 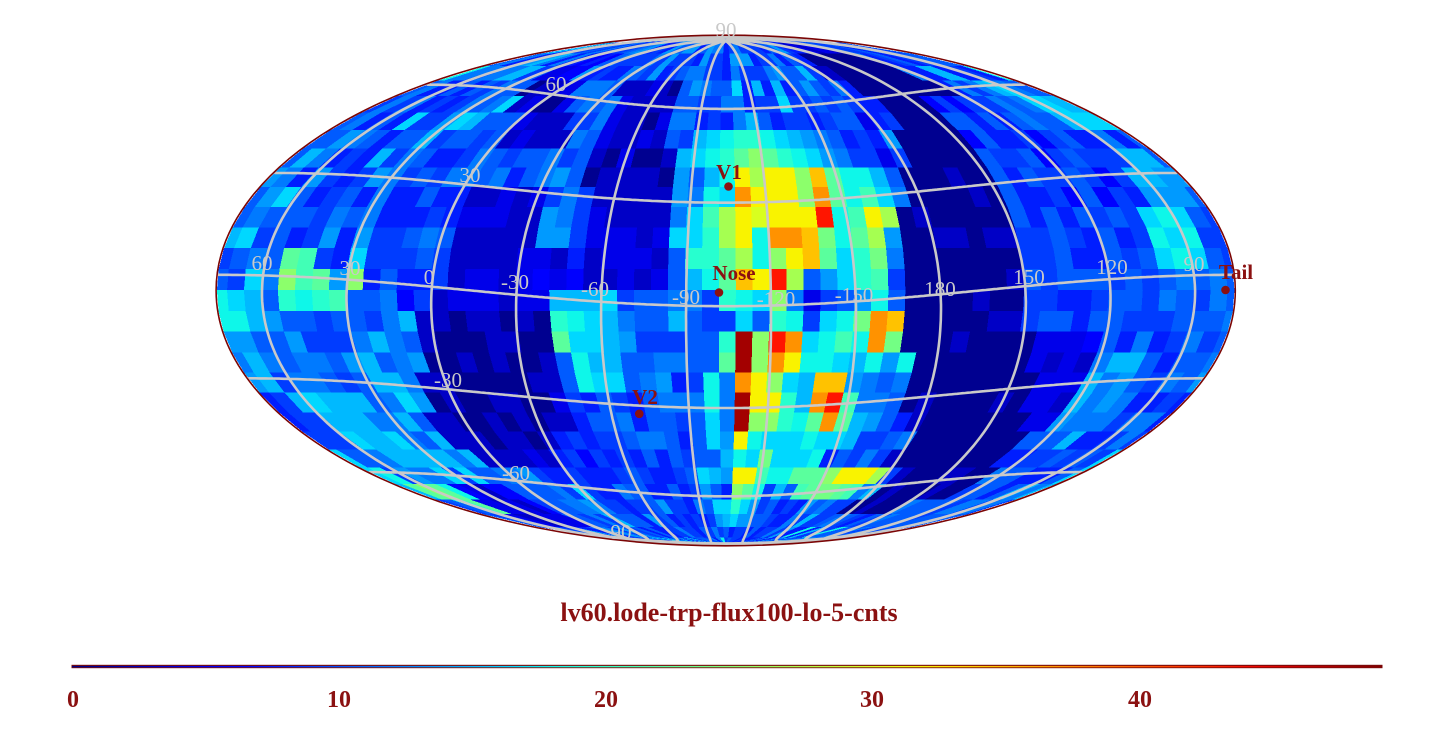 What do you see at coordinates (940, 289) in the screenshot?
I see `svg-text: 180` at bounding box center [940, 289].